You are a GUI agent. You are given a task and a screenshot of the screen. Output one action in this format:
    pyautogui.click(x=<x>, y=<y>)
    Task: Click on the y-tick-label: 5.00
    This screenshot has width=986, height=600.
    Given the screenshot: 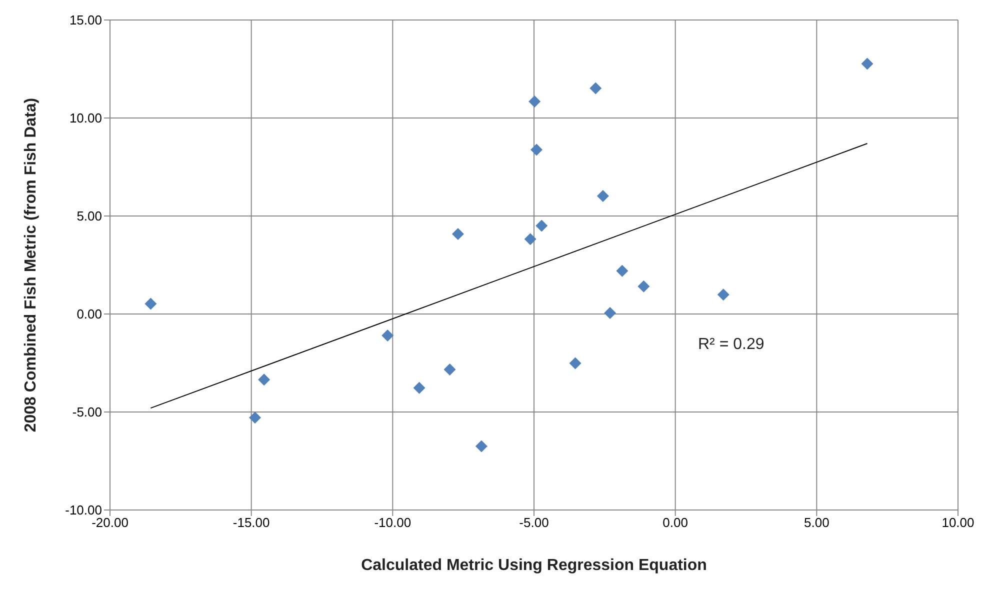 What is the action you would take?
    pyautogui.click(x=89, y=216)
    